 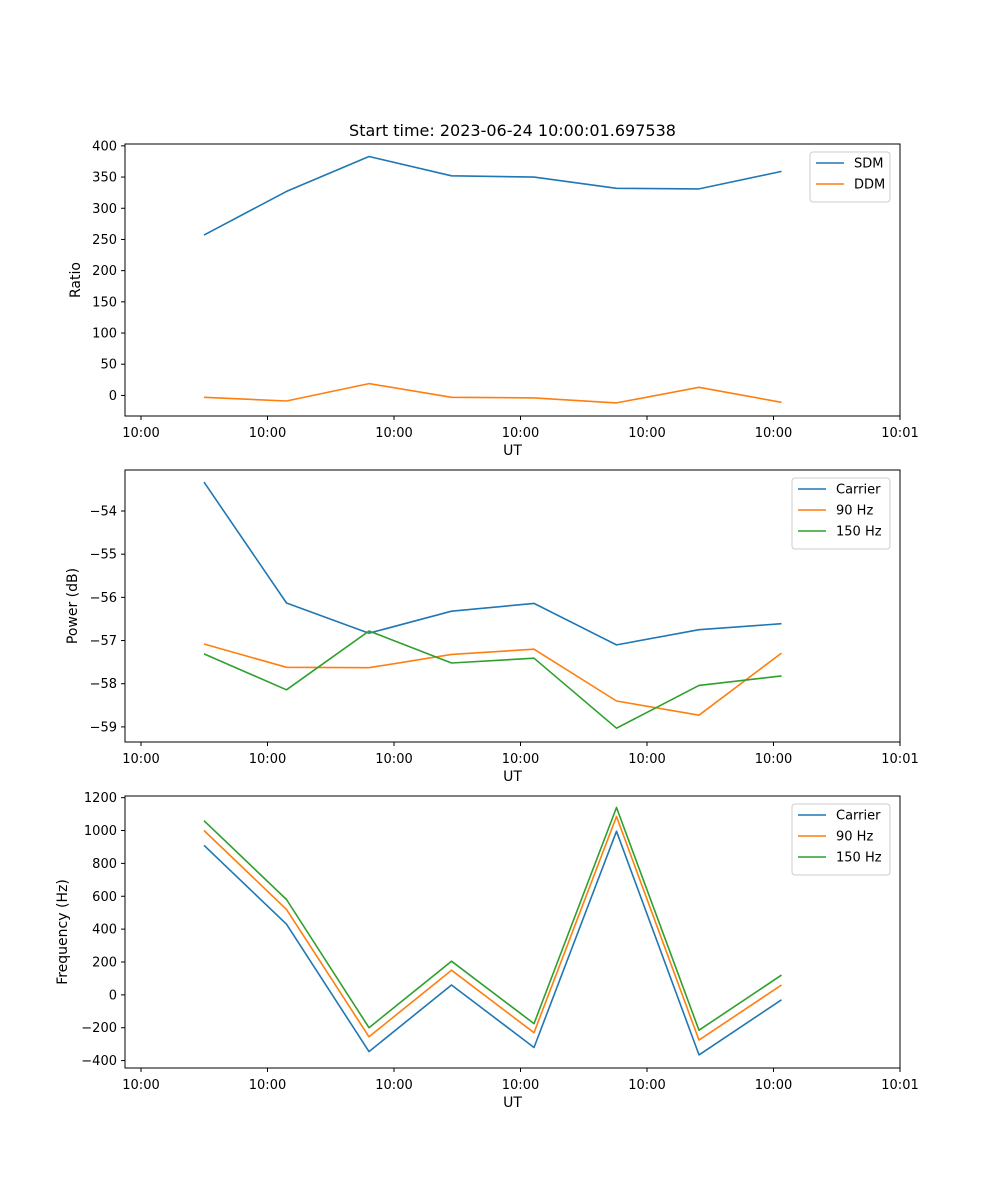 I want to click on legend-label: DDM, so click(x=869, y=185).